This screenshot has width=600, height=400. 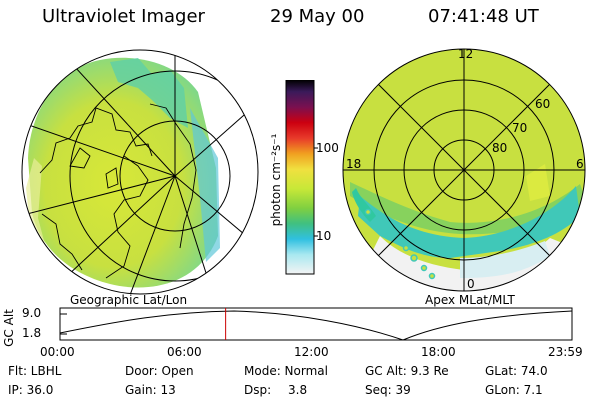 What do you see at coordinates (258, 390) in the screenshot?
I see `status-dsp-label: Dsp:` at bounding box center [258, 390].